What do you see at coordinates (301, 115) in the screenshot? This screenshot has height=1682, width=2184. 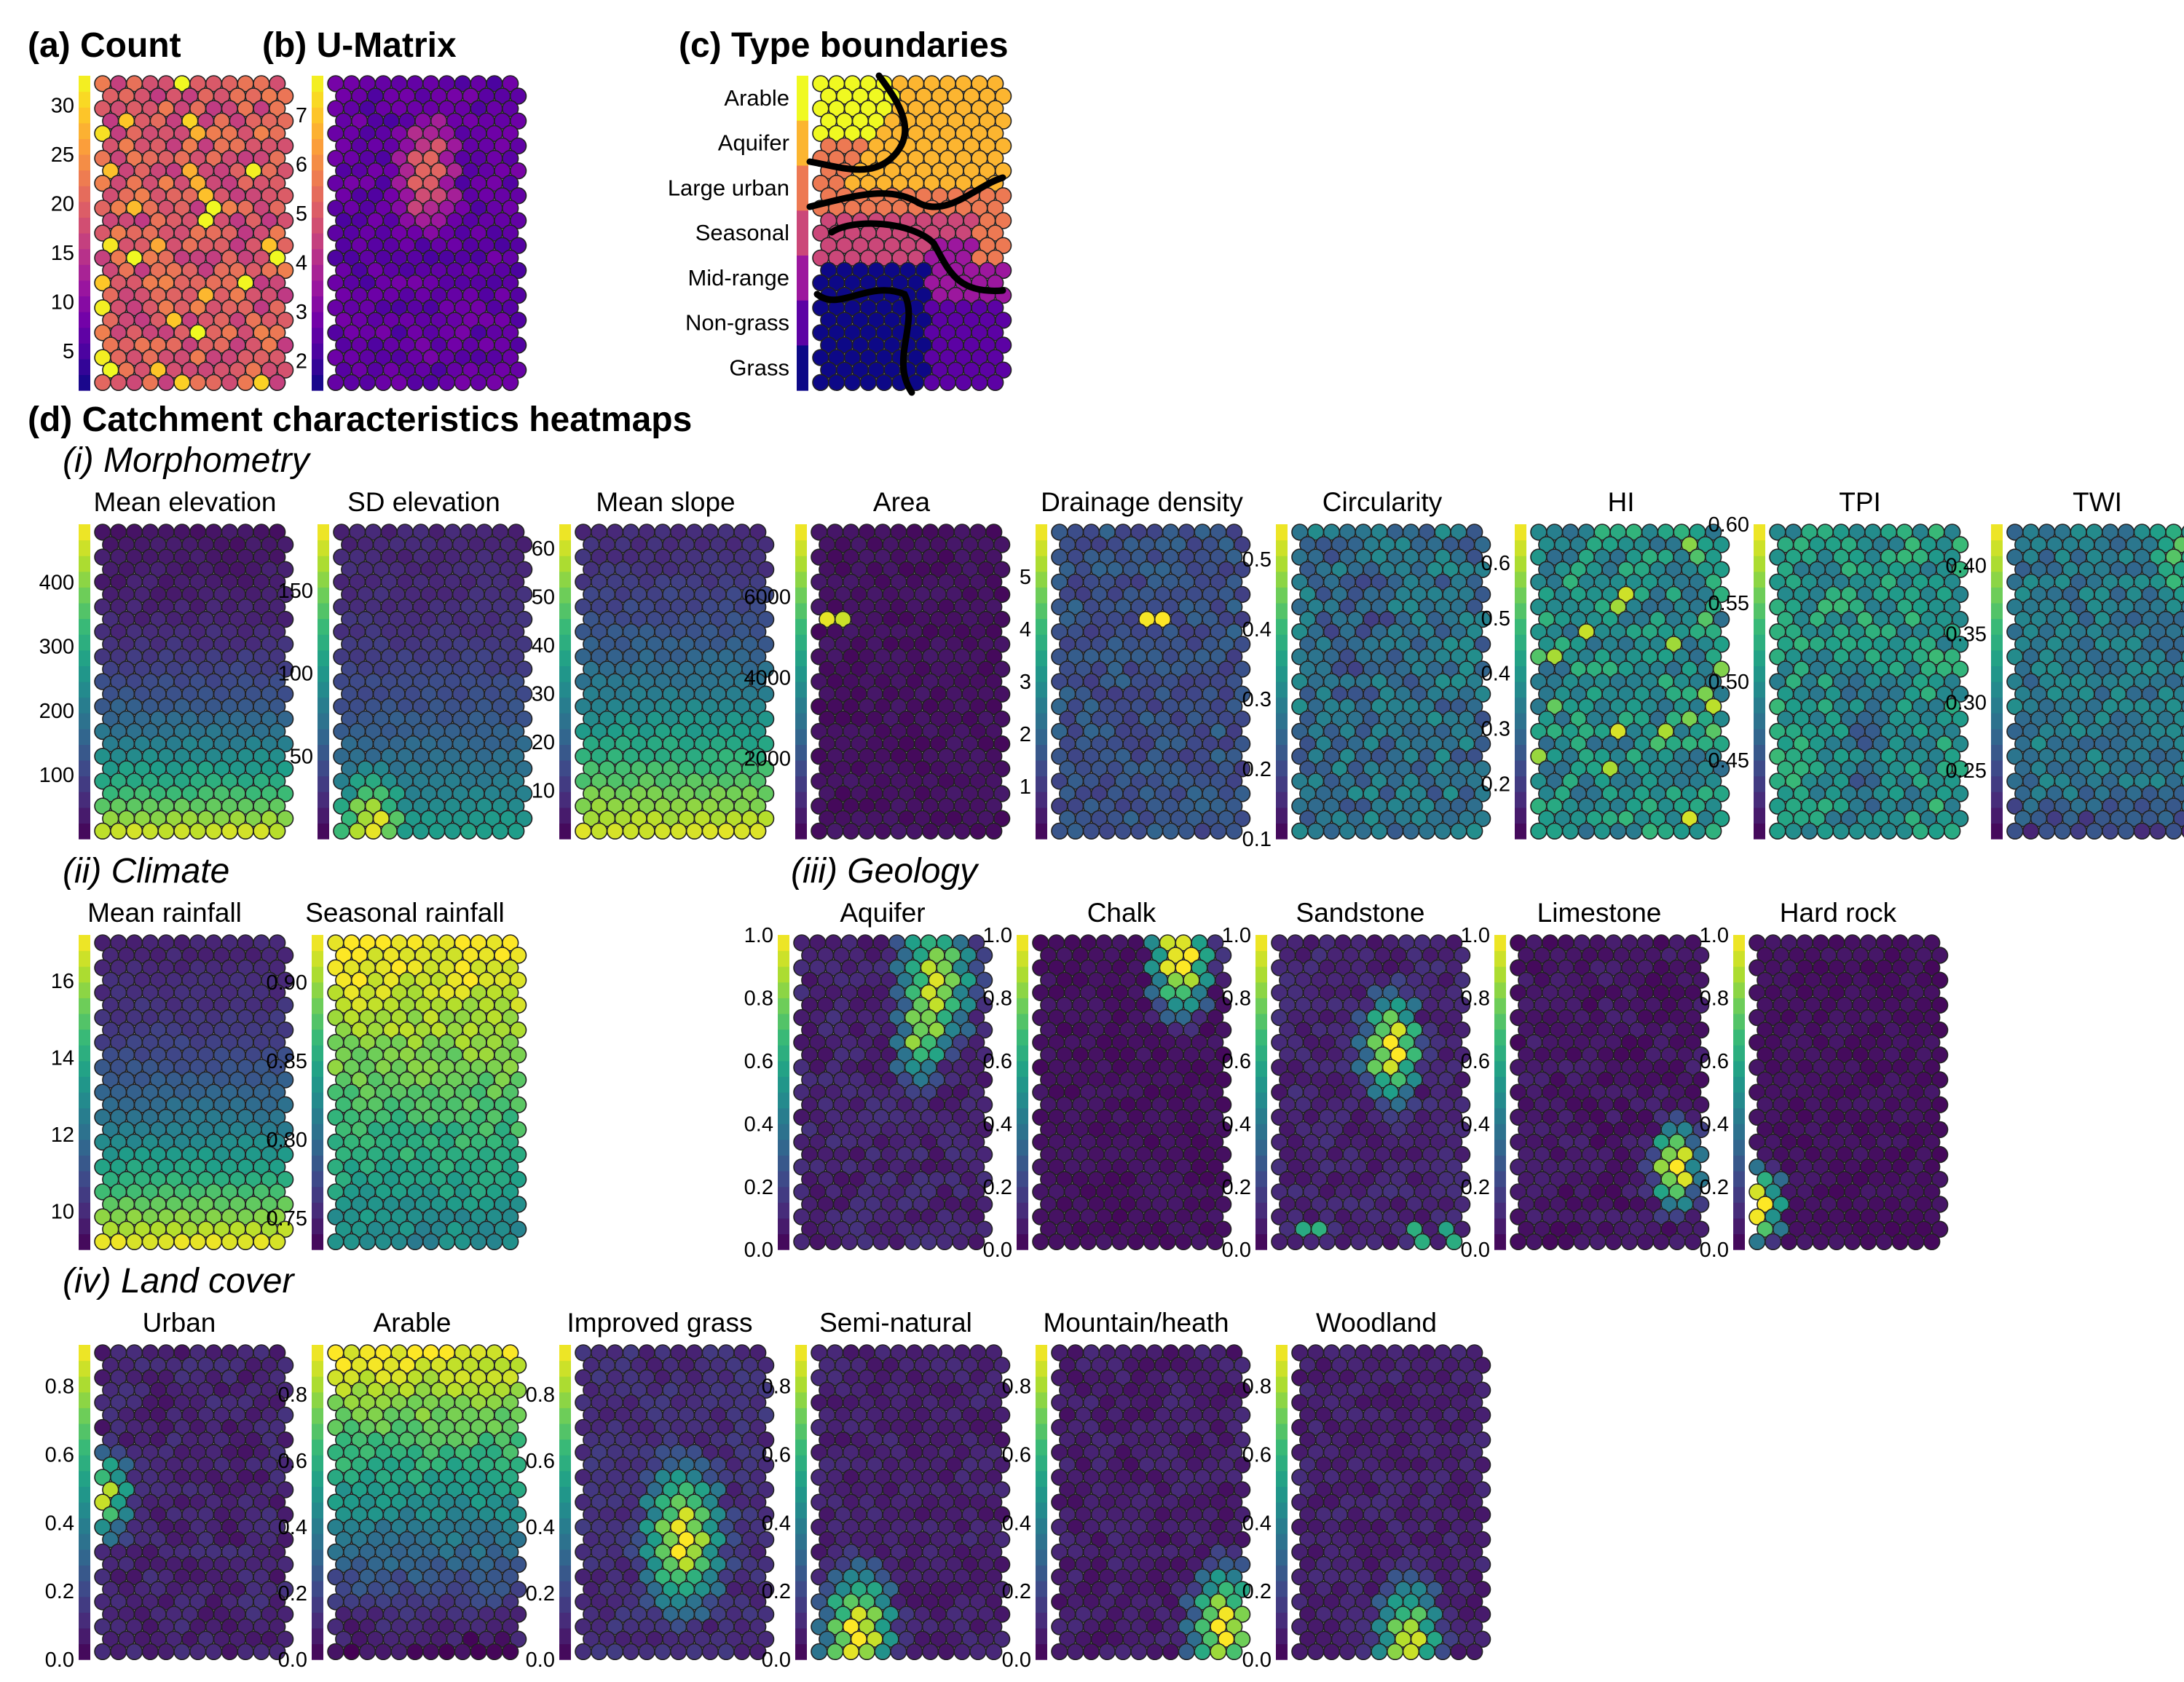 I see `tick-label: 7` at bounding box center [301, 115].